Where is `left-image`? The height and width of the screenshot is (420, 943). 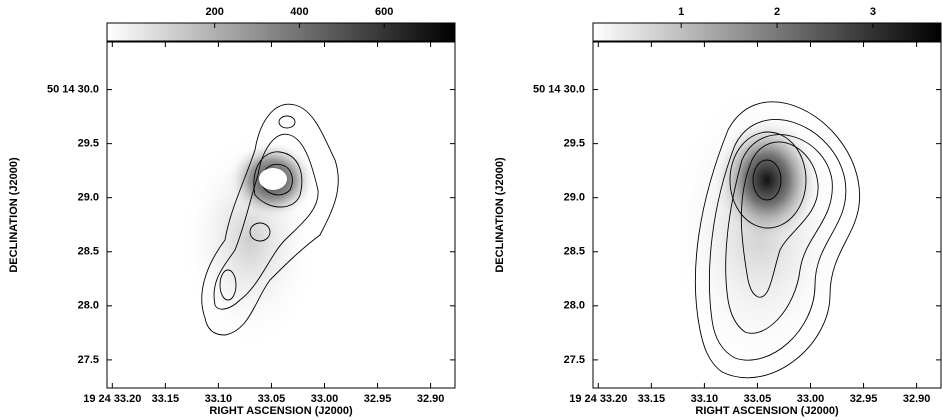
left-image is located at coordinates (259, 226).